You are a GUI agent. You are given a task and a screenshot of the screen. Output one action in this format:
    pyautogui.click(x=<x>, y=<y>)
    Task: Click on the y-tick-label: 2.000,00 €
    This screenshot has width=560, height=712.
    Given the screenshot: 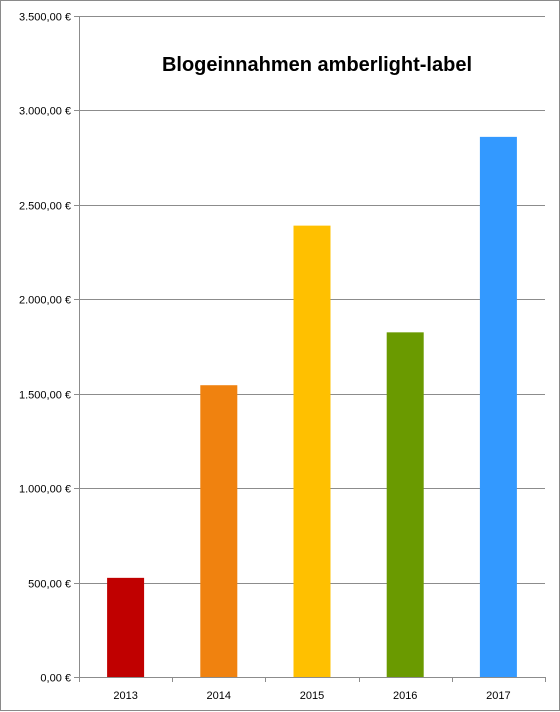 What is the action you would take?
    pyautogui.click(x=45, y=301)
    